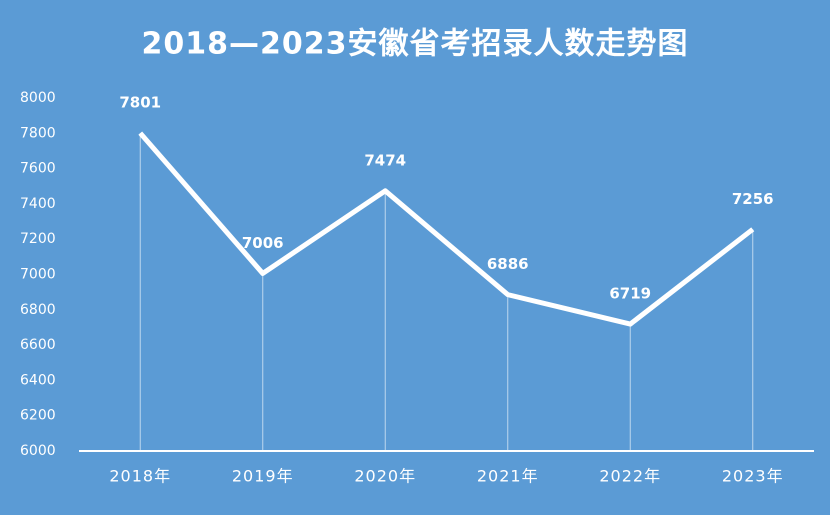 The image size is (830, 515). Describe the element at coordinates (630, 476) in the screenshot. I see `x-tick-label: 2022年` at that location.